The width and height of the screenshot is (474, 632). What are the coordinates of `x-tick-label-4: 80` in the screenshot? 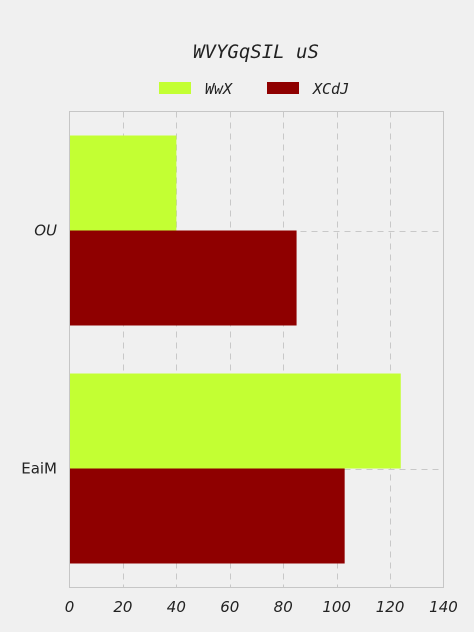 It's located at (283, 607).